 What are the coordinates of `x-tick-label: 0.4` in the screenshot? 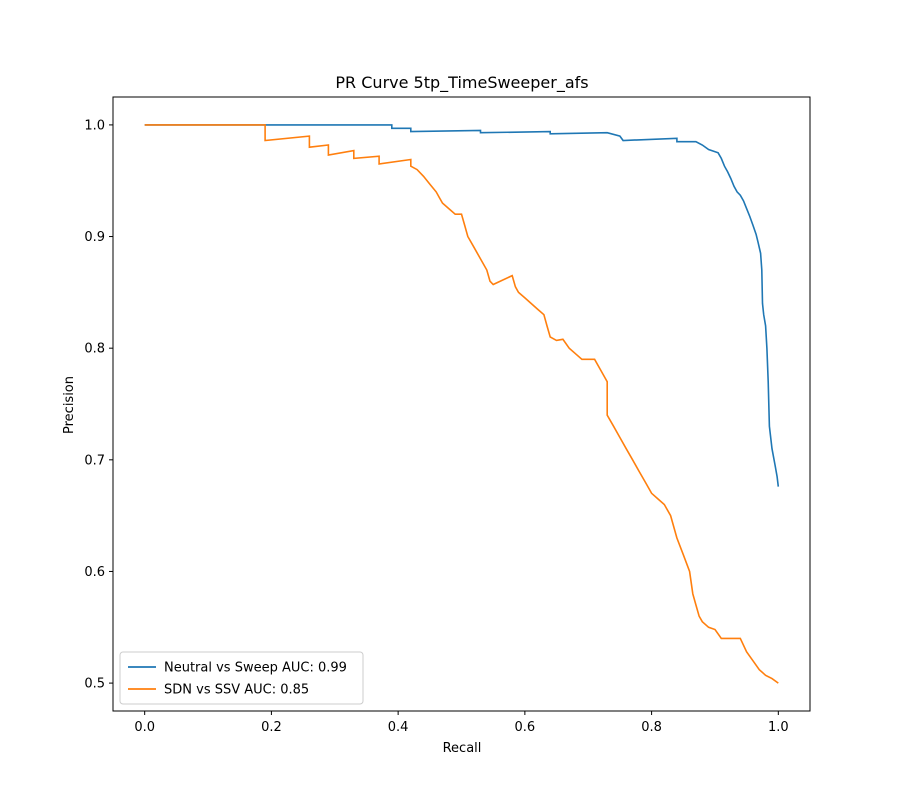 It's located at (398, 727).